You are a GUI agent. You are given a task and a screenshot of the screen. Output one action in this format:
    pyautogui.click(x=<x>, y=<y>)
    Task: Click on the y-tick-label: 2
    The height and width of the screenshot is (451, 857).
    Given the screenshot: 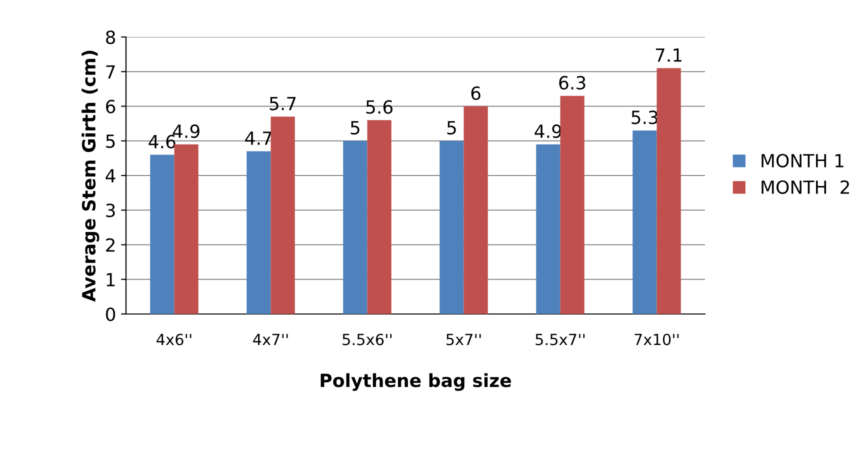 What is the action you would take?
    pyautogui.click(x=110, y=245)
    